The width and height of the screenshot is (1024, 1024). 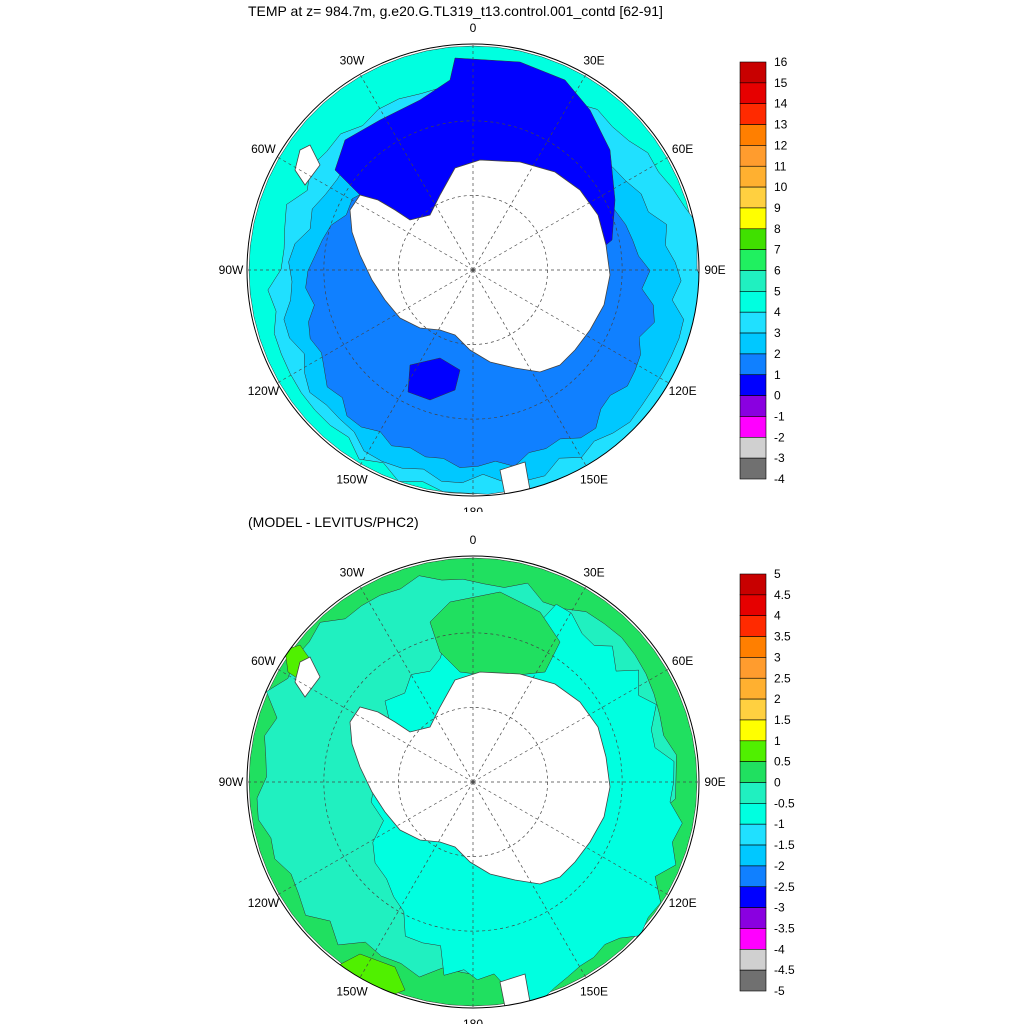 I want to click on colorbar-label: 4.5, so click(x=782, y=595).